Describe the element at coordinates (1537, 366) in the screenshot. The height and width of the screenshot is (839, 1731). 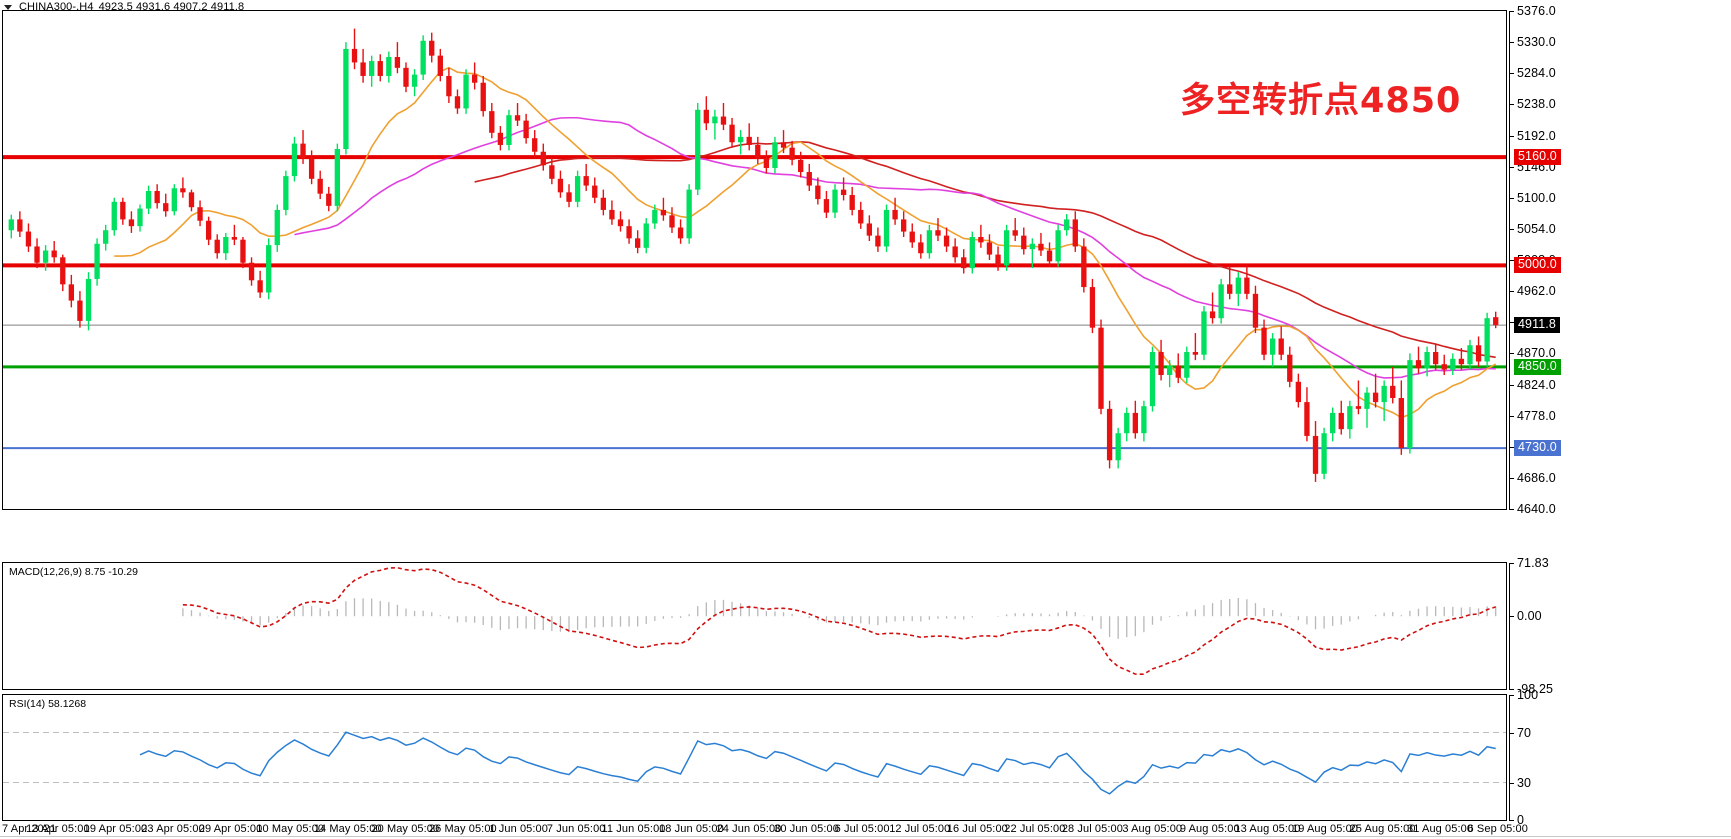
I see `price-level-tag-pivot: 4850.0` at that location.